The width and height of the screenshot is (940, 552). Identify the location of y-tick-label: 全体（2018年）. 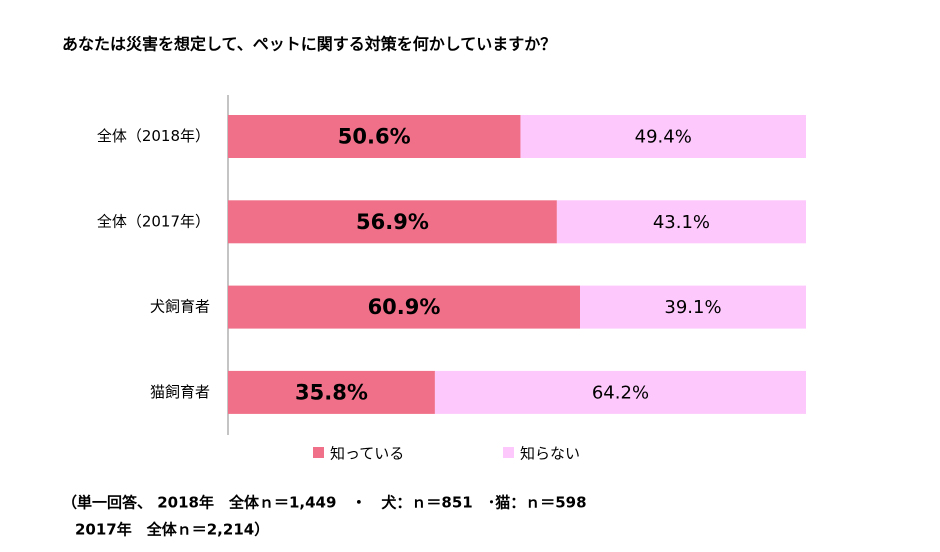
(153, 136).